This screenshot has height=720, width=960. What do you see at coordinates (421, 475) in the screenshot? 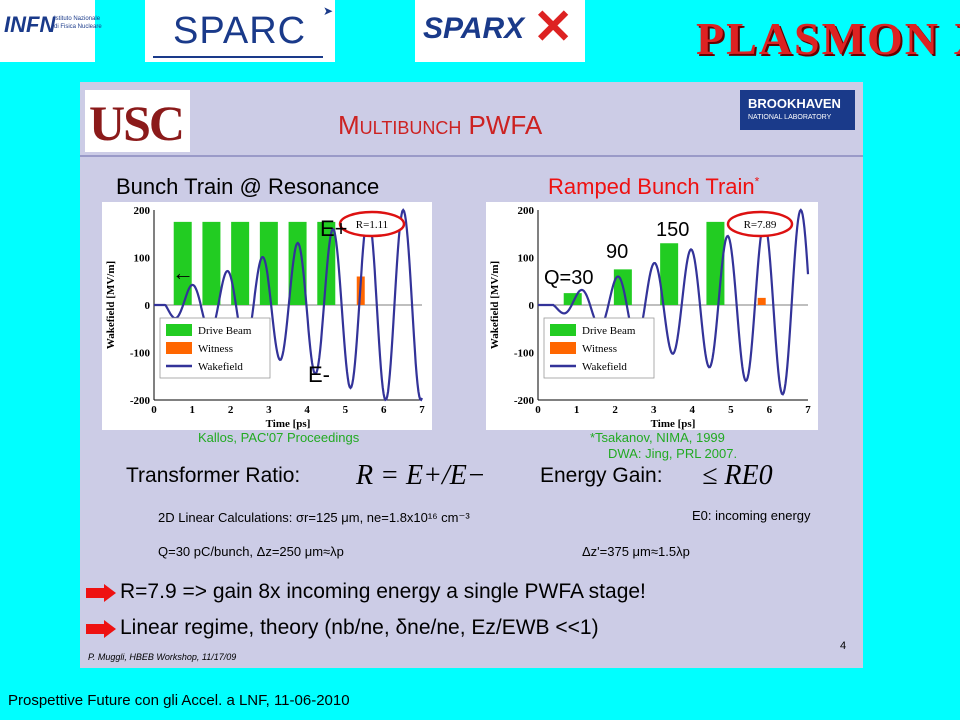
I see `transformer-formula: R = E+/E−` at bounding box center [421, 475].